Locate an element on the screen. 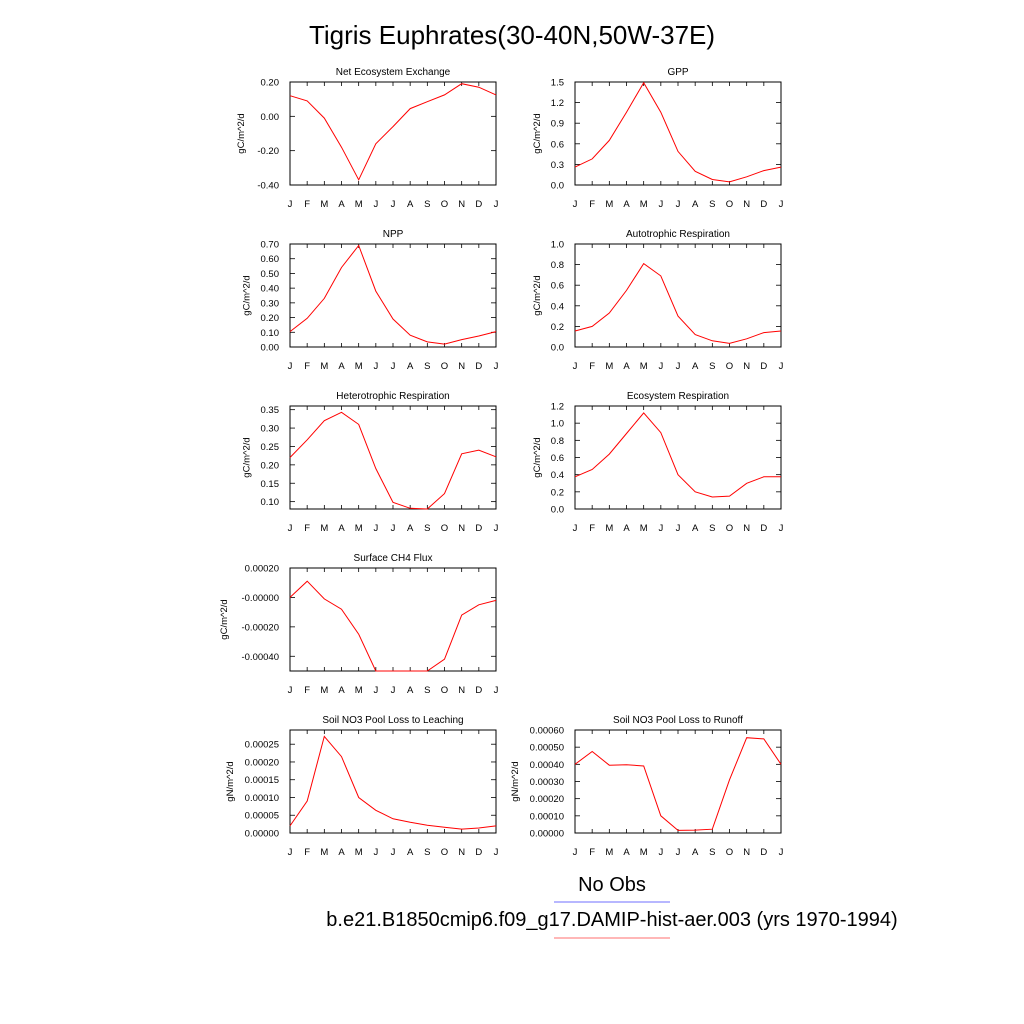 Image resolution: width=1024 pixels, height=1024 pixels. y-tick-label: 0.00015 is located at coordinates (262, 780).